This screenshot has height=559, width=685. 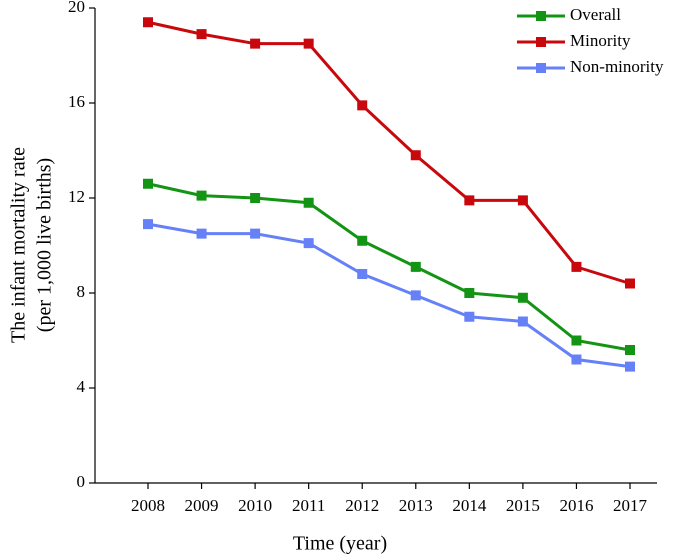 What do you see at coordinates (340, 544) in the screenshot?
I see `x-axis-label: Time (year)` at bounding box center [340, 544].